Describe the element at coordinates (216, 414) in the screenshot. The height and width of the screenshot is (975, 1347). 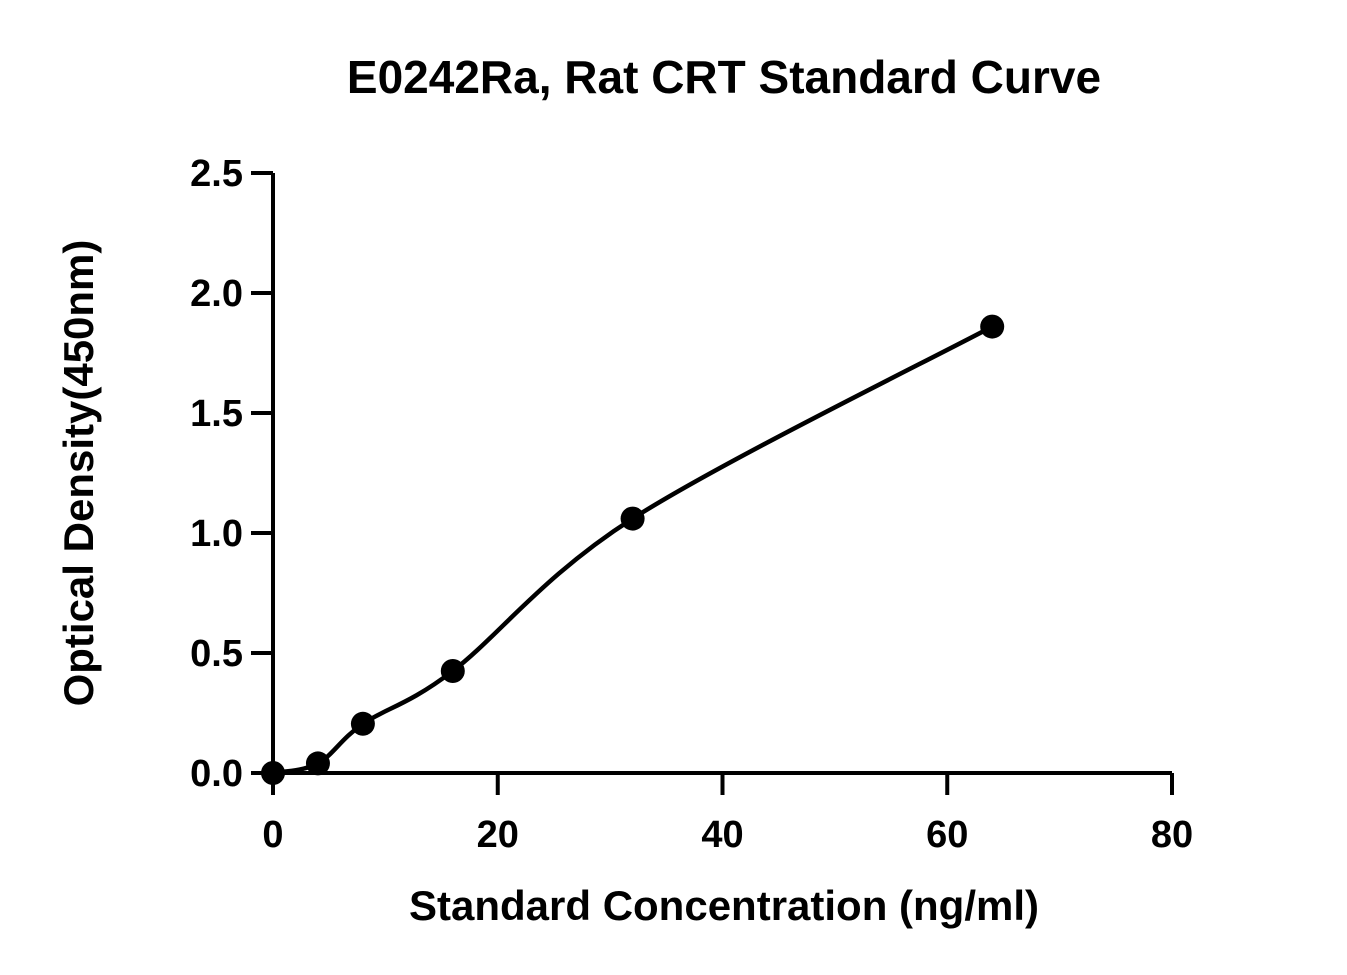
I see `y-tick-label: 1.5` at that location.